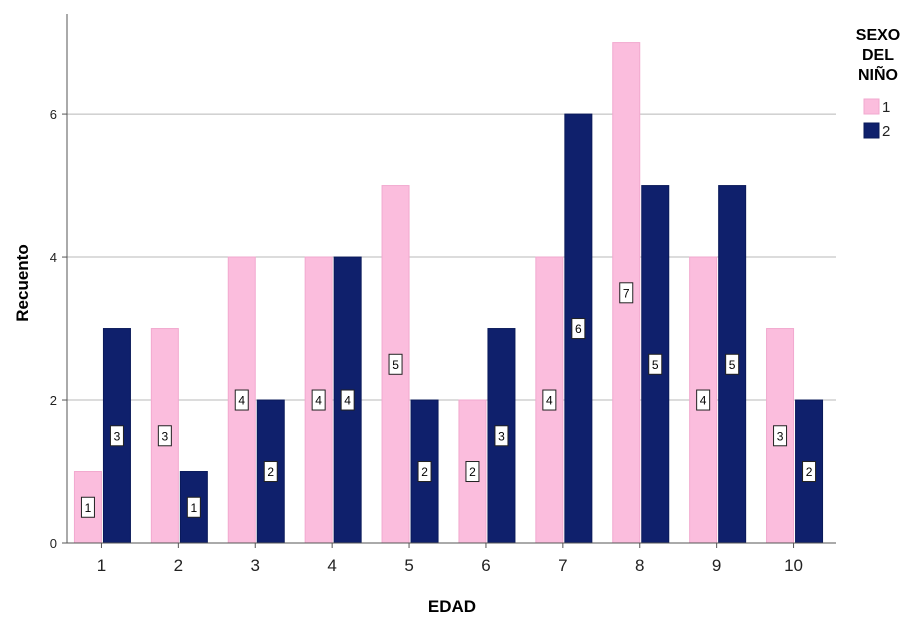 Image resolution: width=909 pixels, height=617 pixels. I want to click on y-tick-label: 6, so click(53, 114).